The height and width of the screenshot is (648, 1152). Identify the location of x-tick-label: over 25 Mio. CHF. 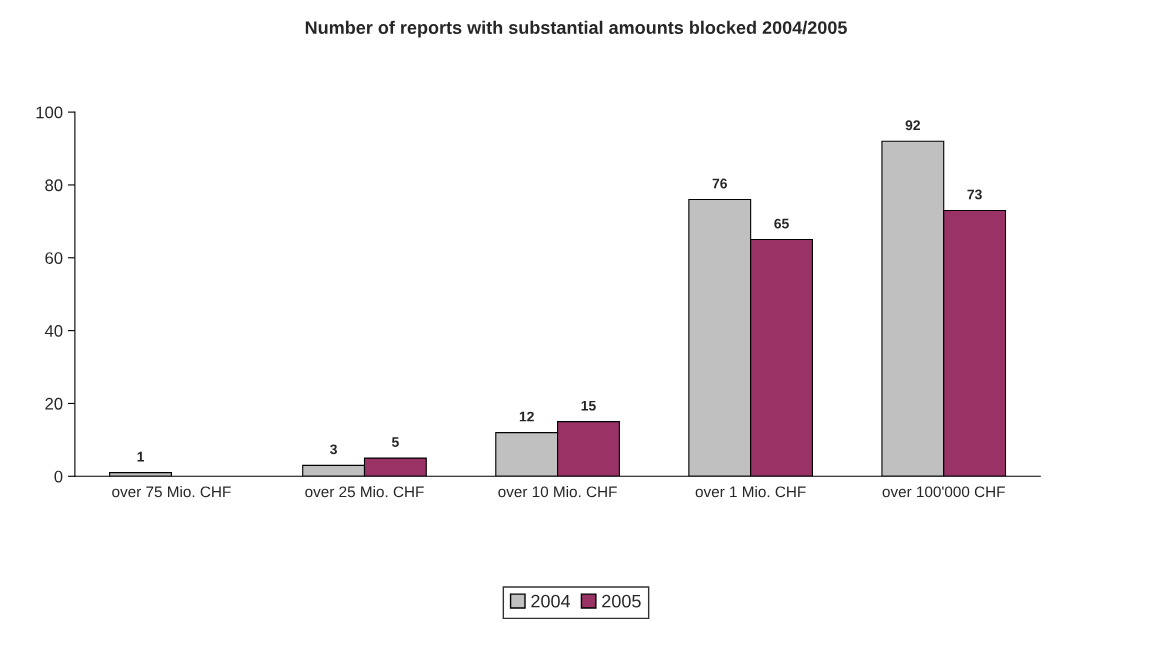
(364, 492).